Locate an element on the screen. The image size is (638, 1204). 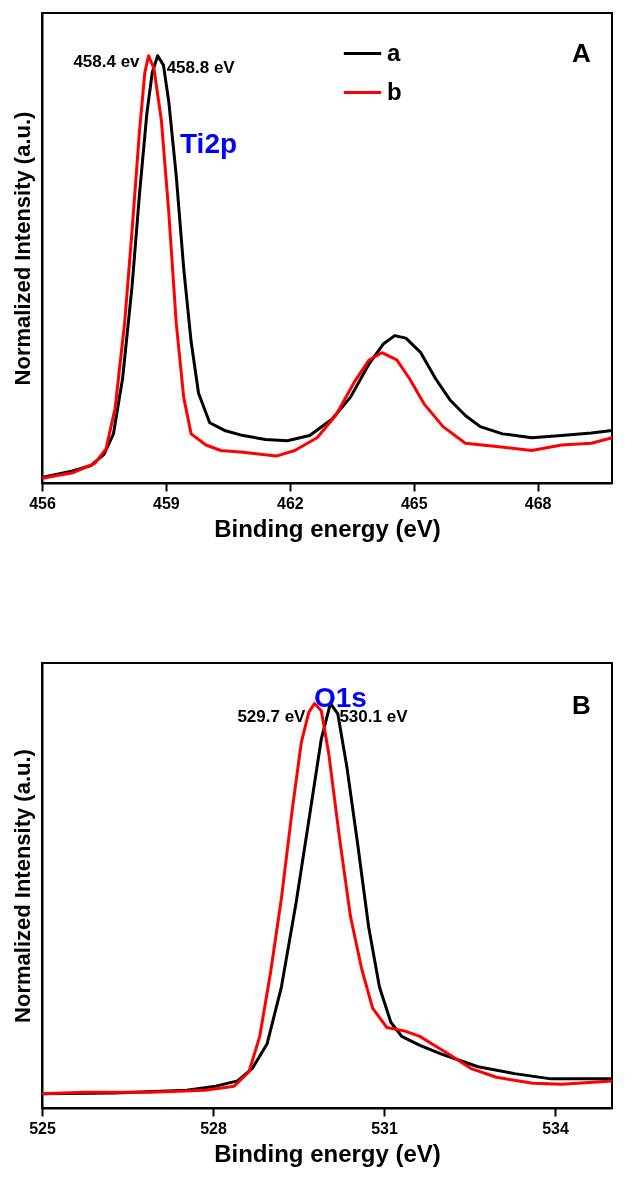
x-tick-label: 456 is located at coordinates (42, 503).